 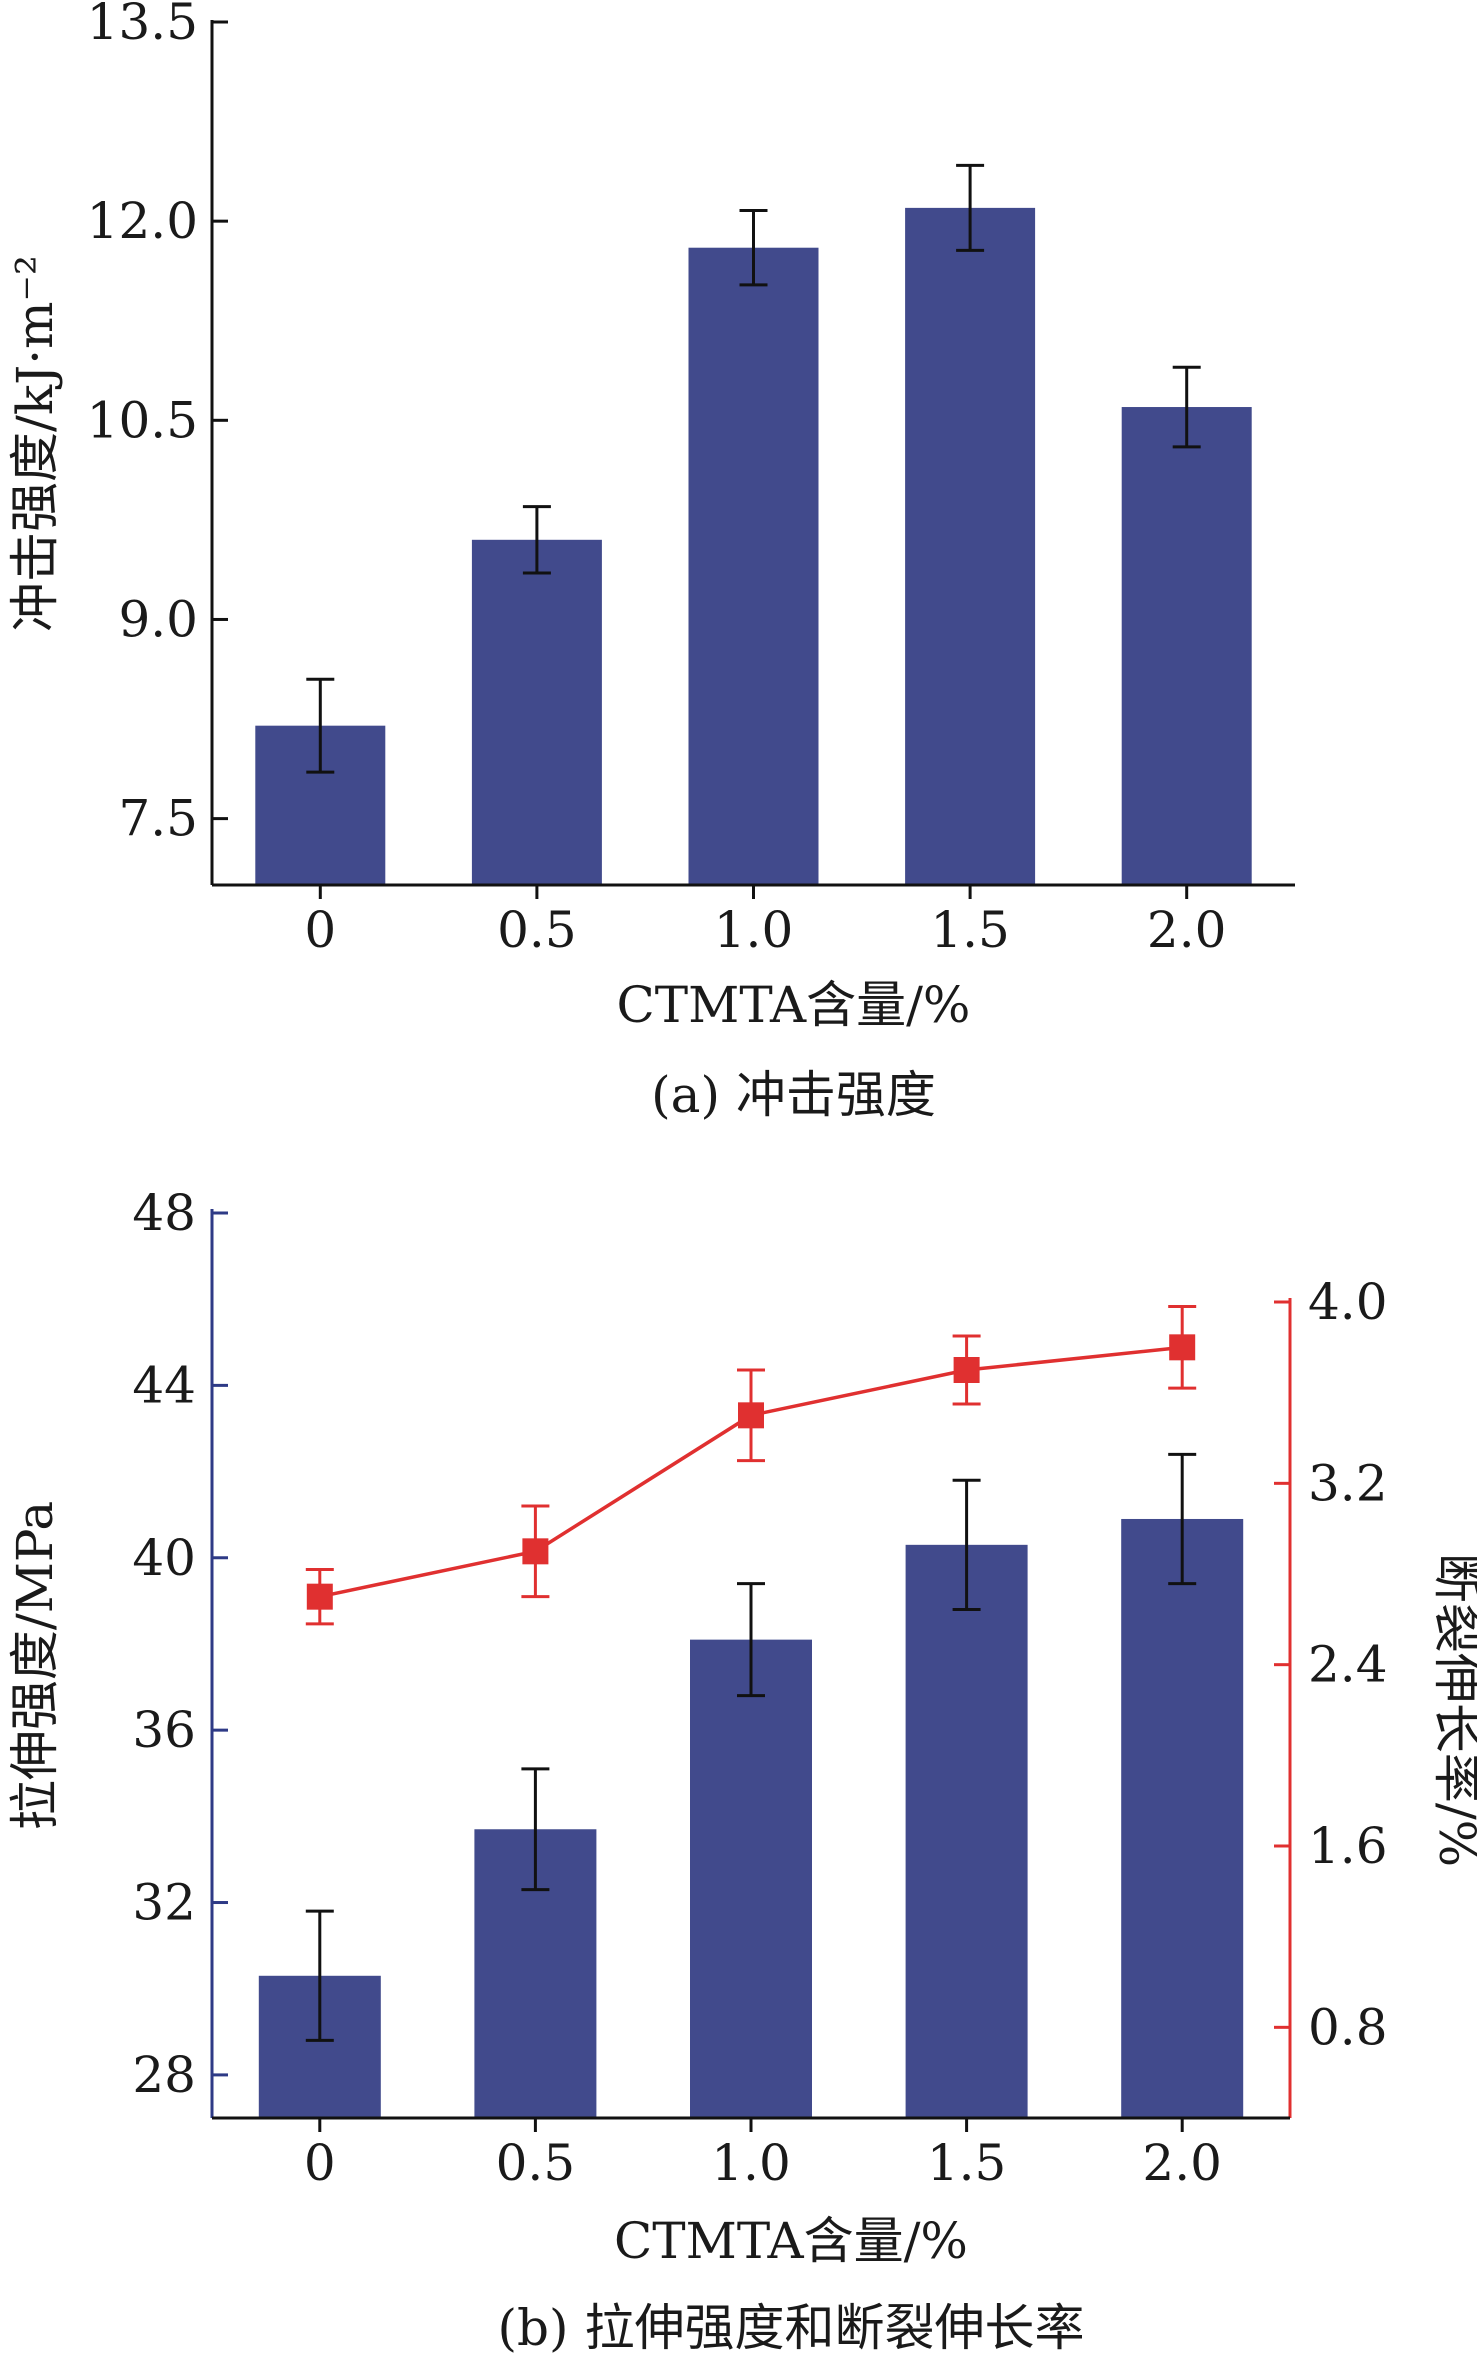 What do you see at coordinates (1348, 1846) in the screenshot?
I see `elongation-right-ytick-label-1: 1.6` at bounding box center [1348, 1846].